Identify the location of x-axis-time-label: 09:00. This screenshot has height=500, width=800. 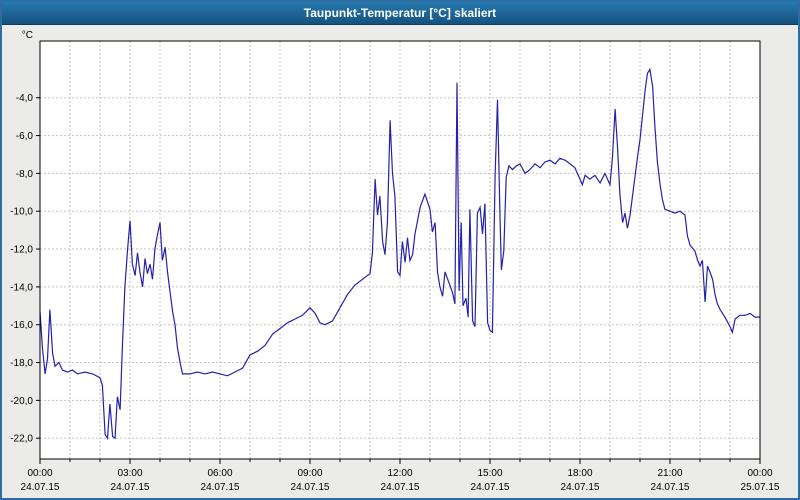
(309, 473).